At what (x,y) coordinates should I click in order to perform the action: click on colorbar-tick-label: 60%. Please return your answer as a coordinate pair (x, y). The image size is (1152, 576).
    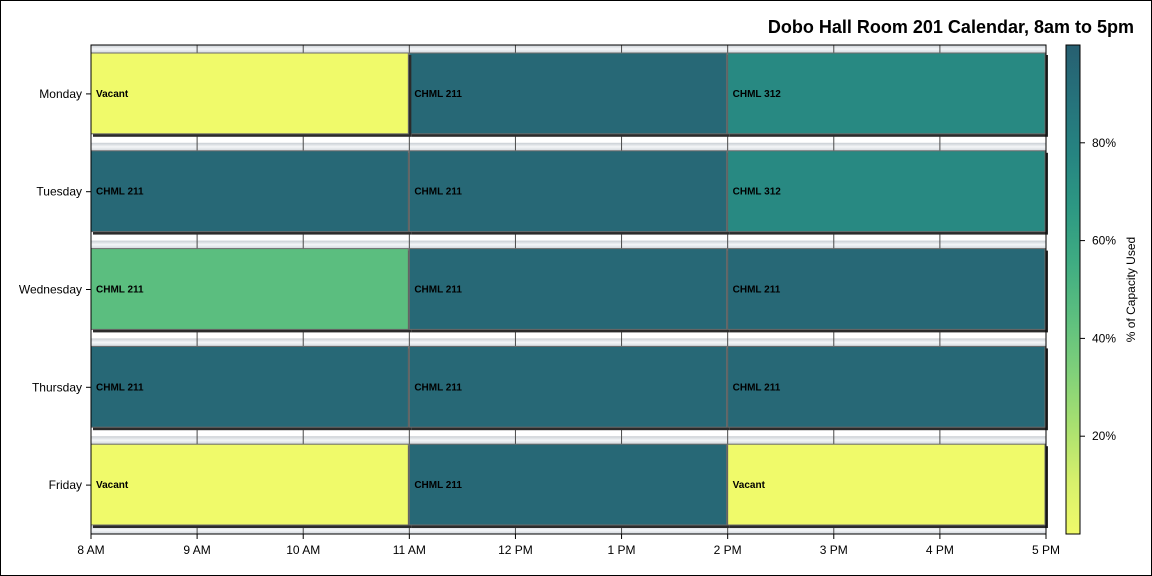
    Looking at the image, I should click on (1104, 241).